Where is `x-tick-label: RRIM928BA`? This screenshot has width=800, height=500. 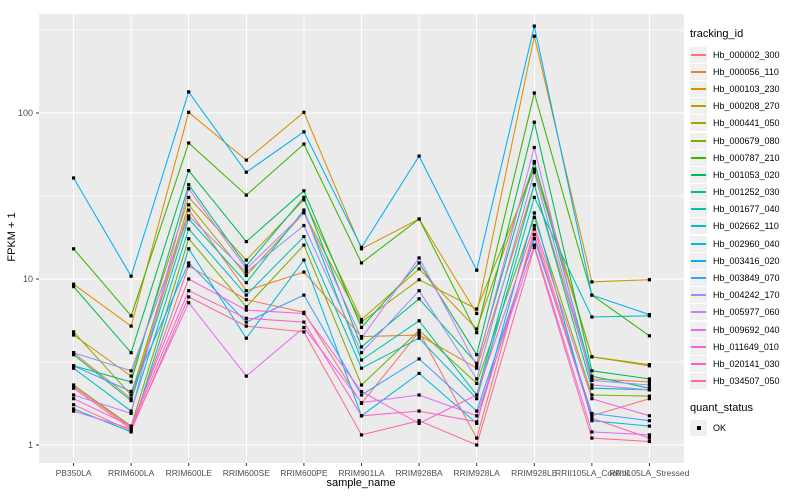 x-tick-label: RRIM928BA is located at coordinates (419, 473).